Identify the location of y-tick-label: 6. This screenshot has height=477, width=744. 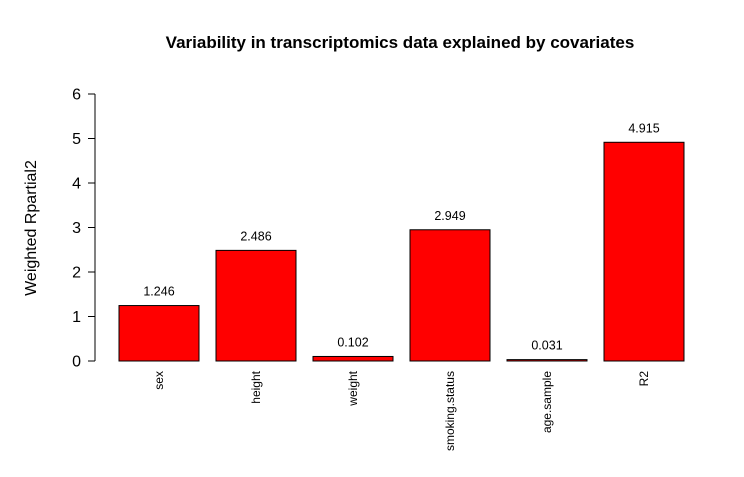
(76, 95).